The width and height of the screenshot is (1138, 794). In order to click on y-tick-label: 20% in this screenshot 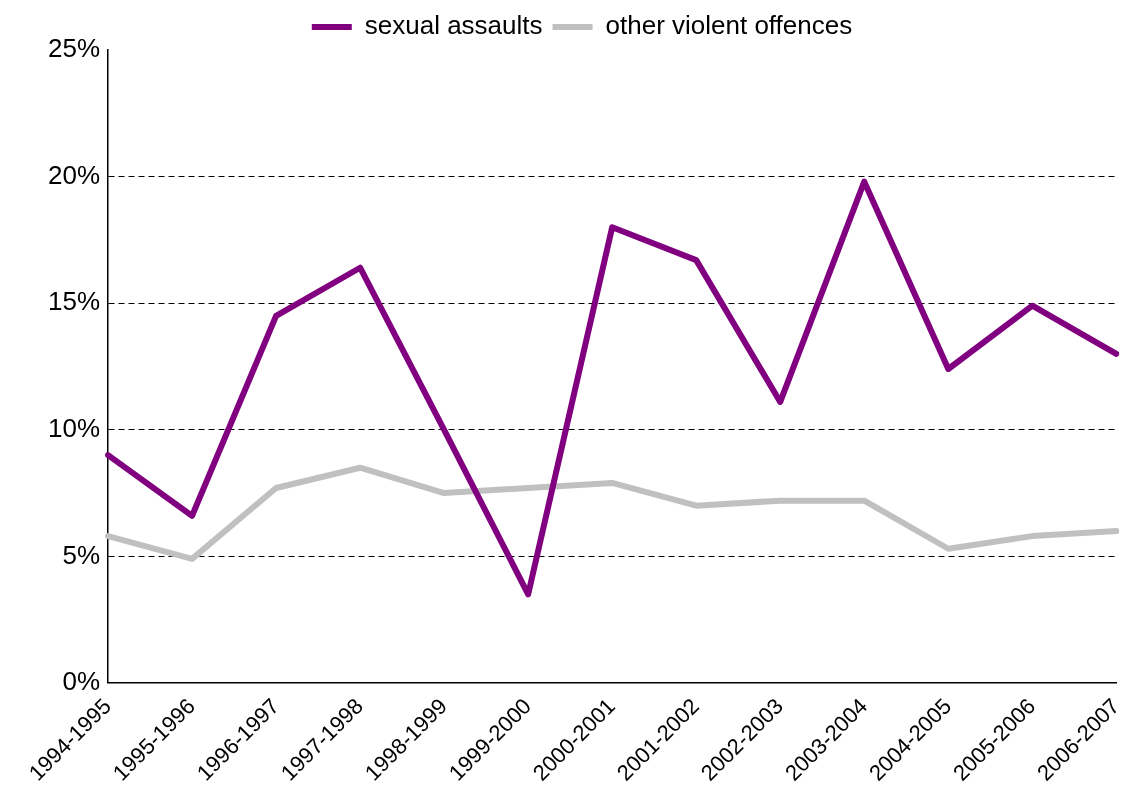, I will do `click(74, 174)`.